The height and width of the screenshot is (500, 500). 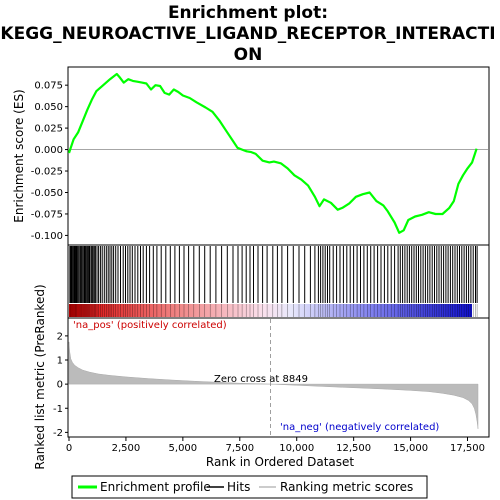 I want to click on es-y-tick-label: 0.075, so click(x=48, y=86).